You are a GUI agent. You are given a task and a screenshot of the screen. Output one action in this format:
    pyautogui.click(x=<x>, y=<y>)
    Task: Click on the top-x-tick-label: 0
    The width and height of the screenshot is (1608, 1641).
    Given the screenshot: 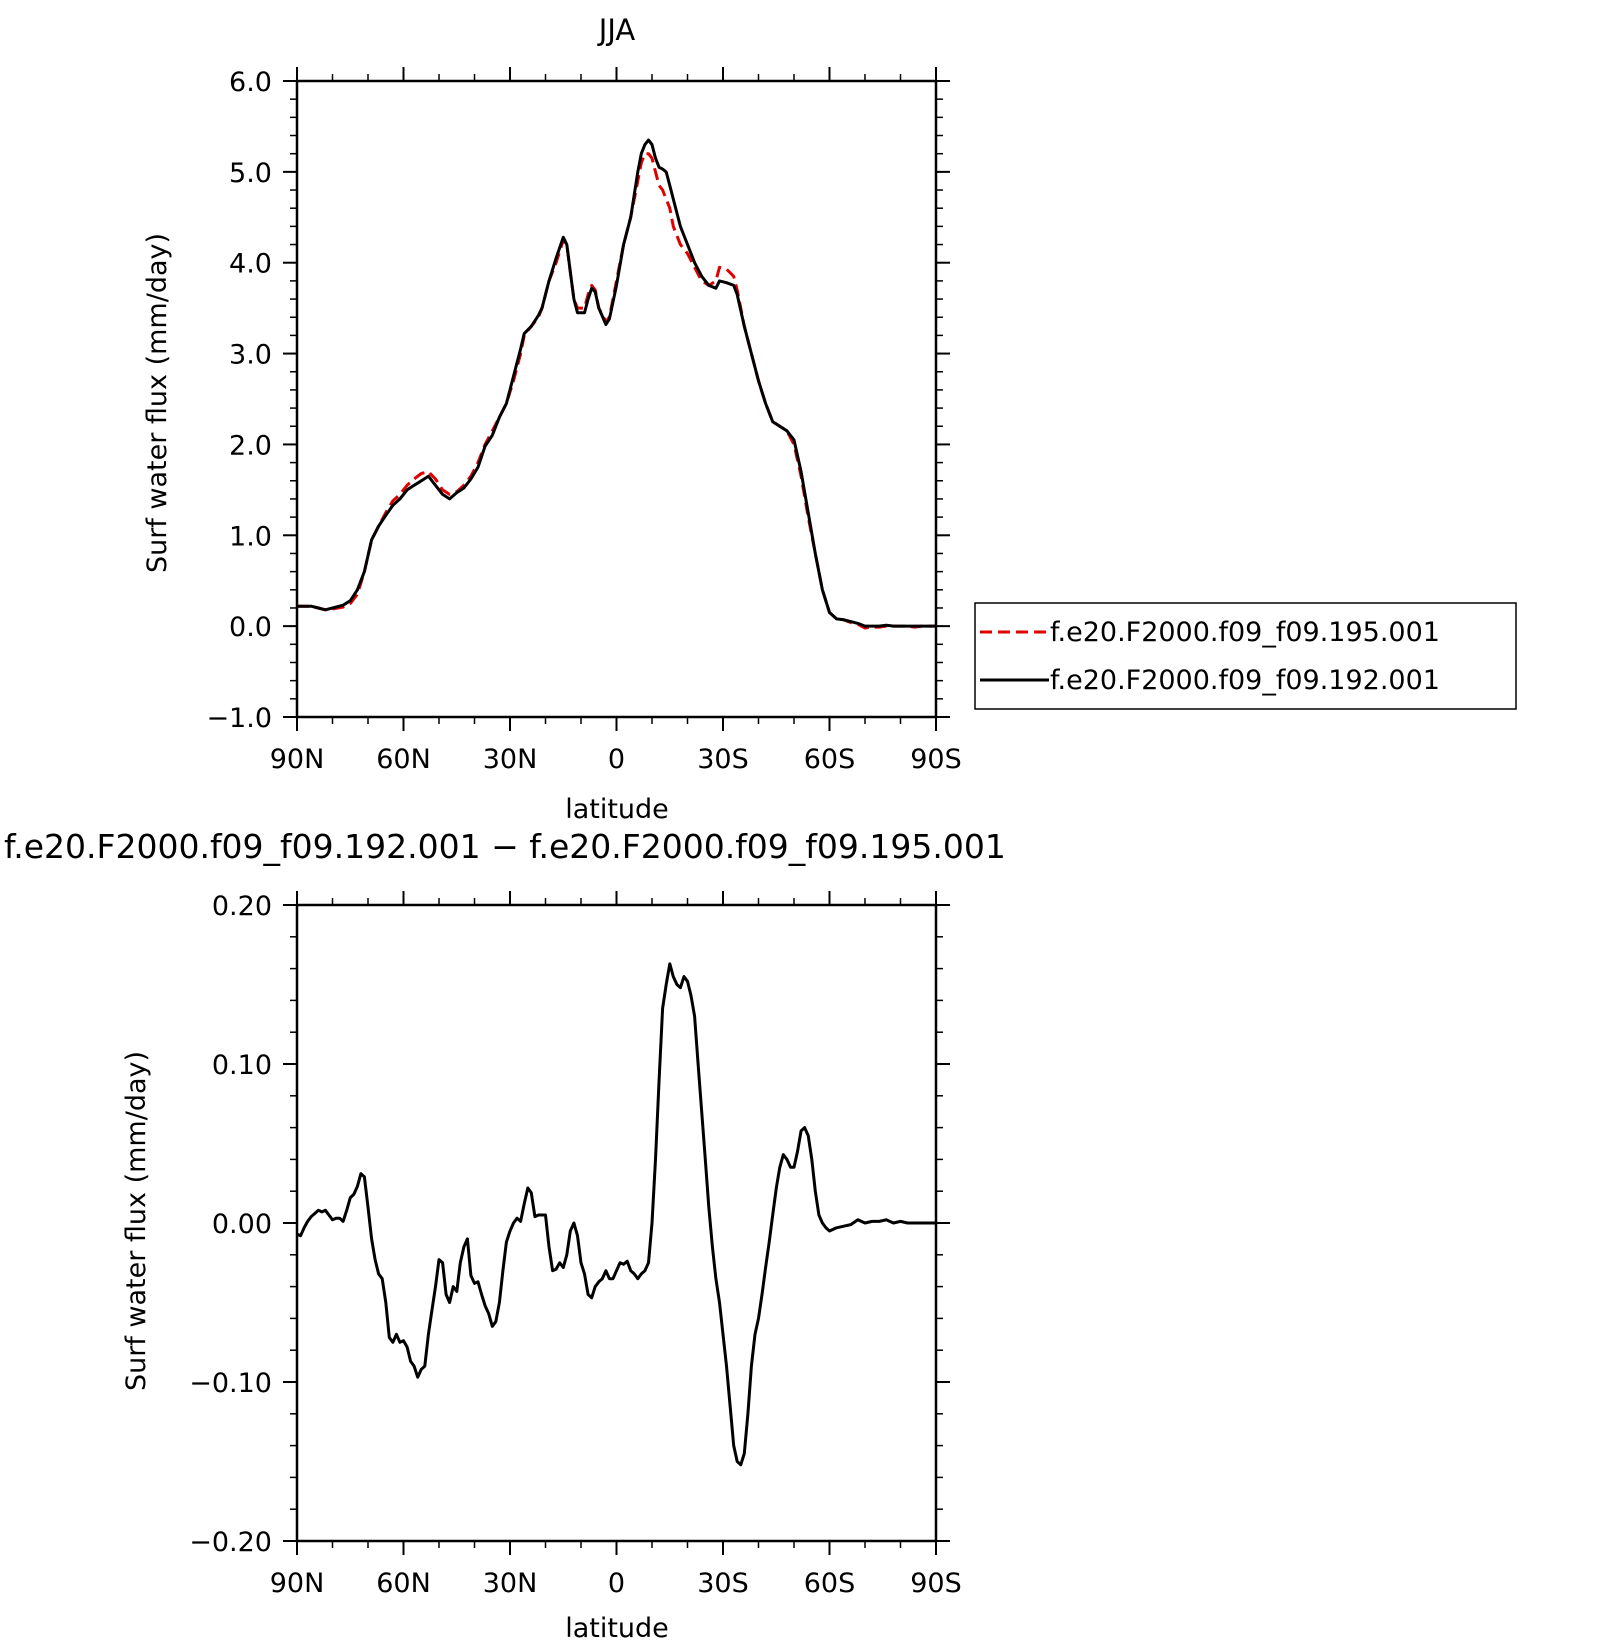 What is the action you would take?
    pyautogui.click(x=616, y=759)
    